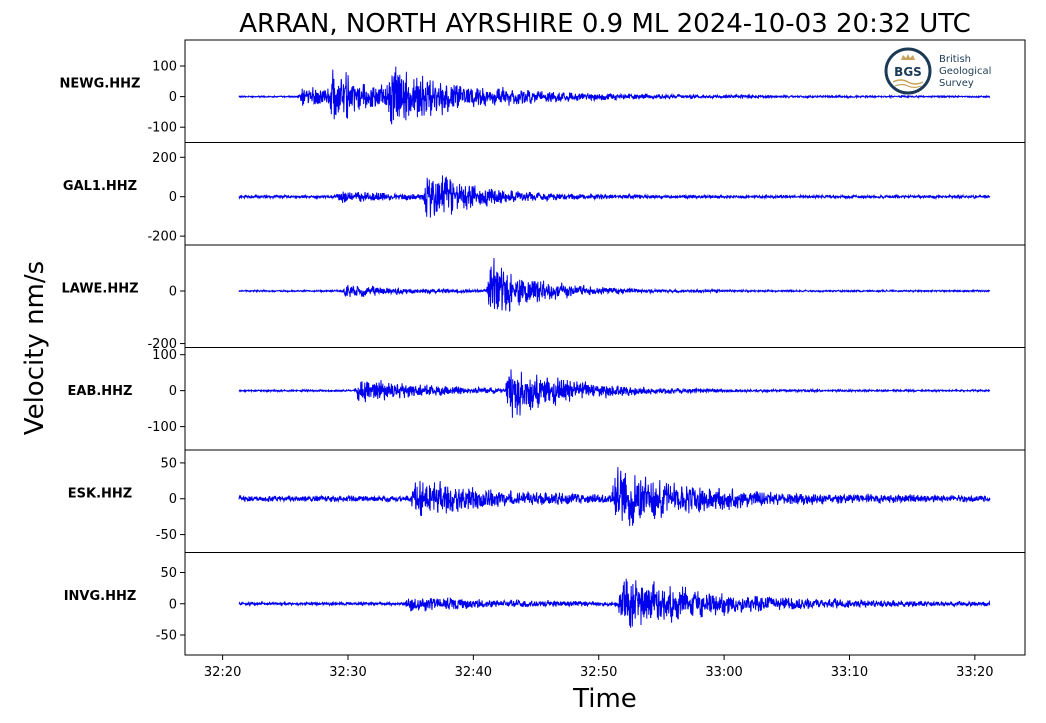  What do you see at coordinates (99, 288) in the screenshot?
I see `station-label: LAWE.HHZ` at bounding box center [99, 288].